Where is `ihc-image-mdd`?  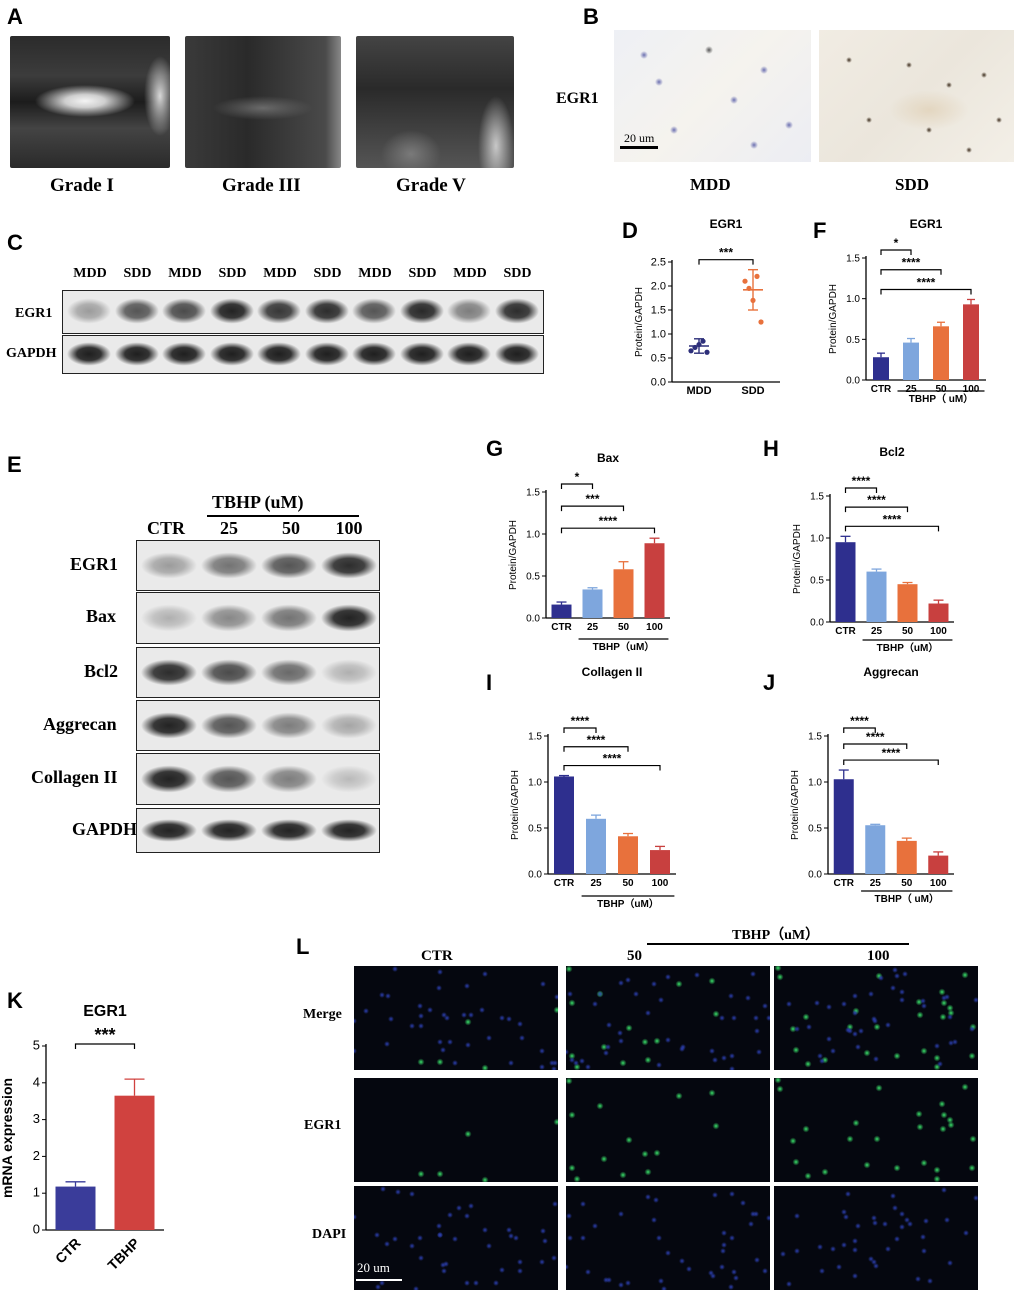 ihc-image-mdd is located at coordinates (712, 96).